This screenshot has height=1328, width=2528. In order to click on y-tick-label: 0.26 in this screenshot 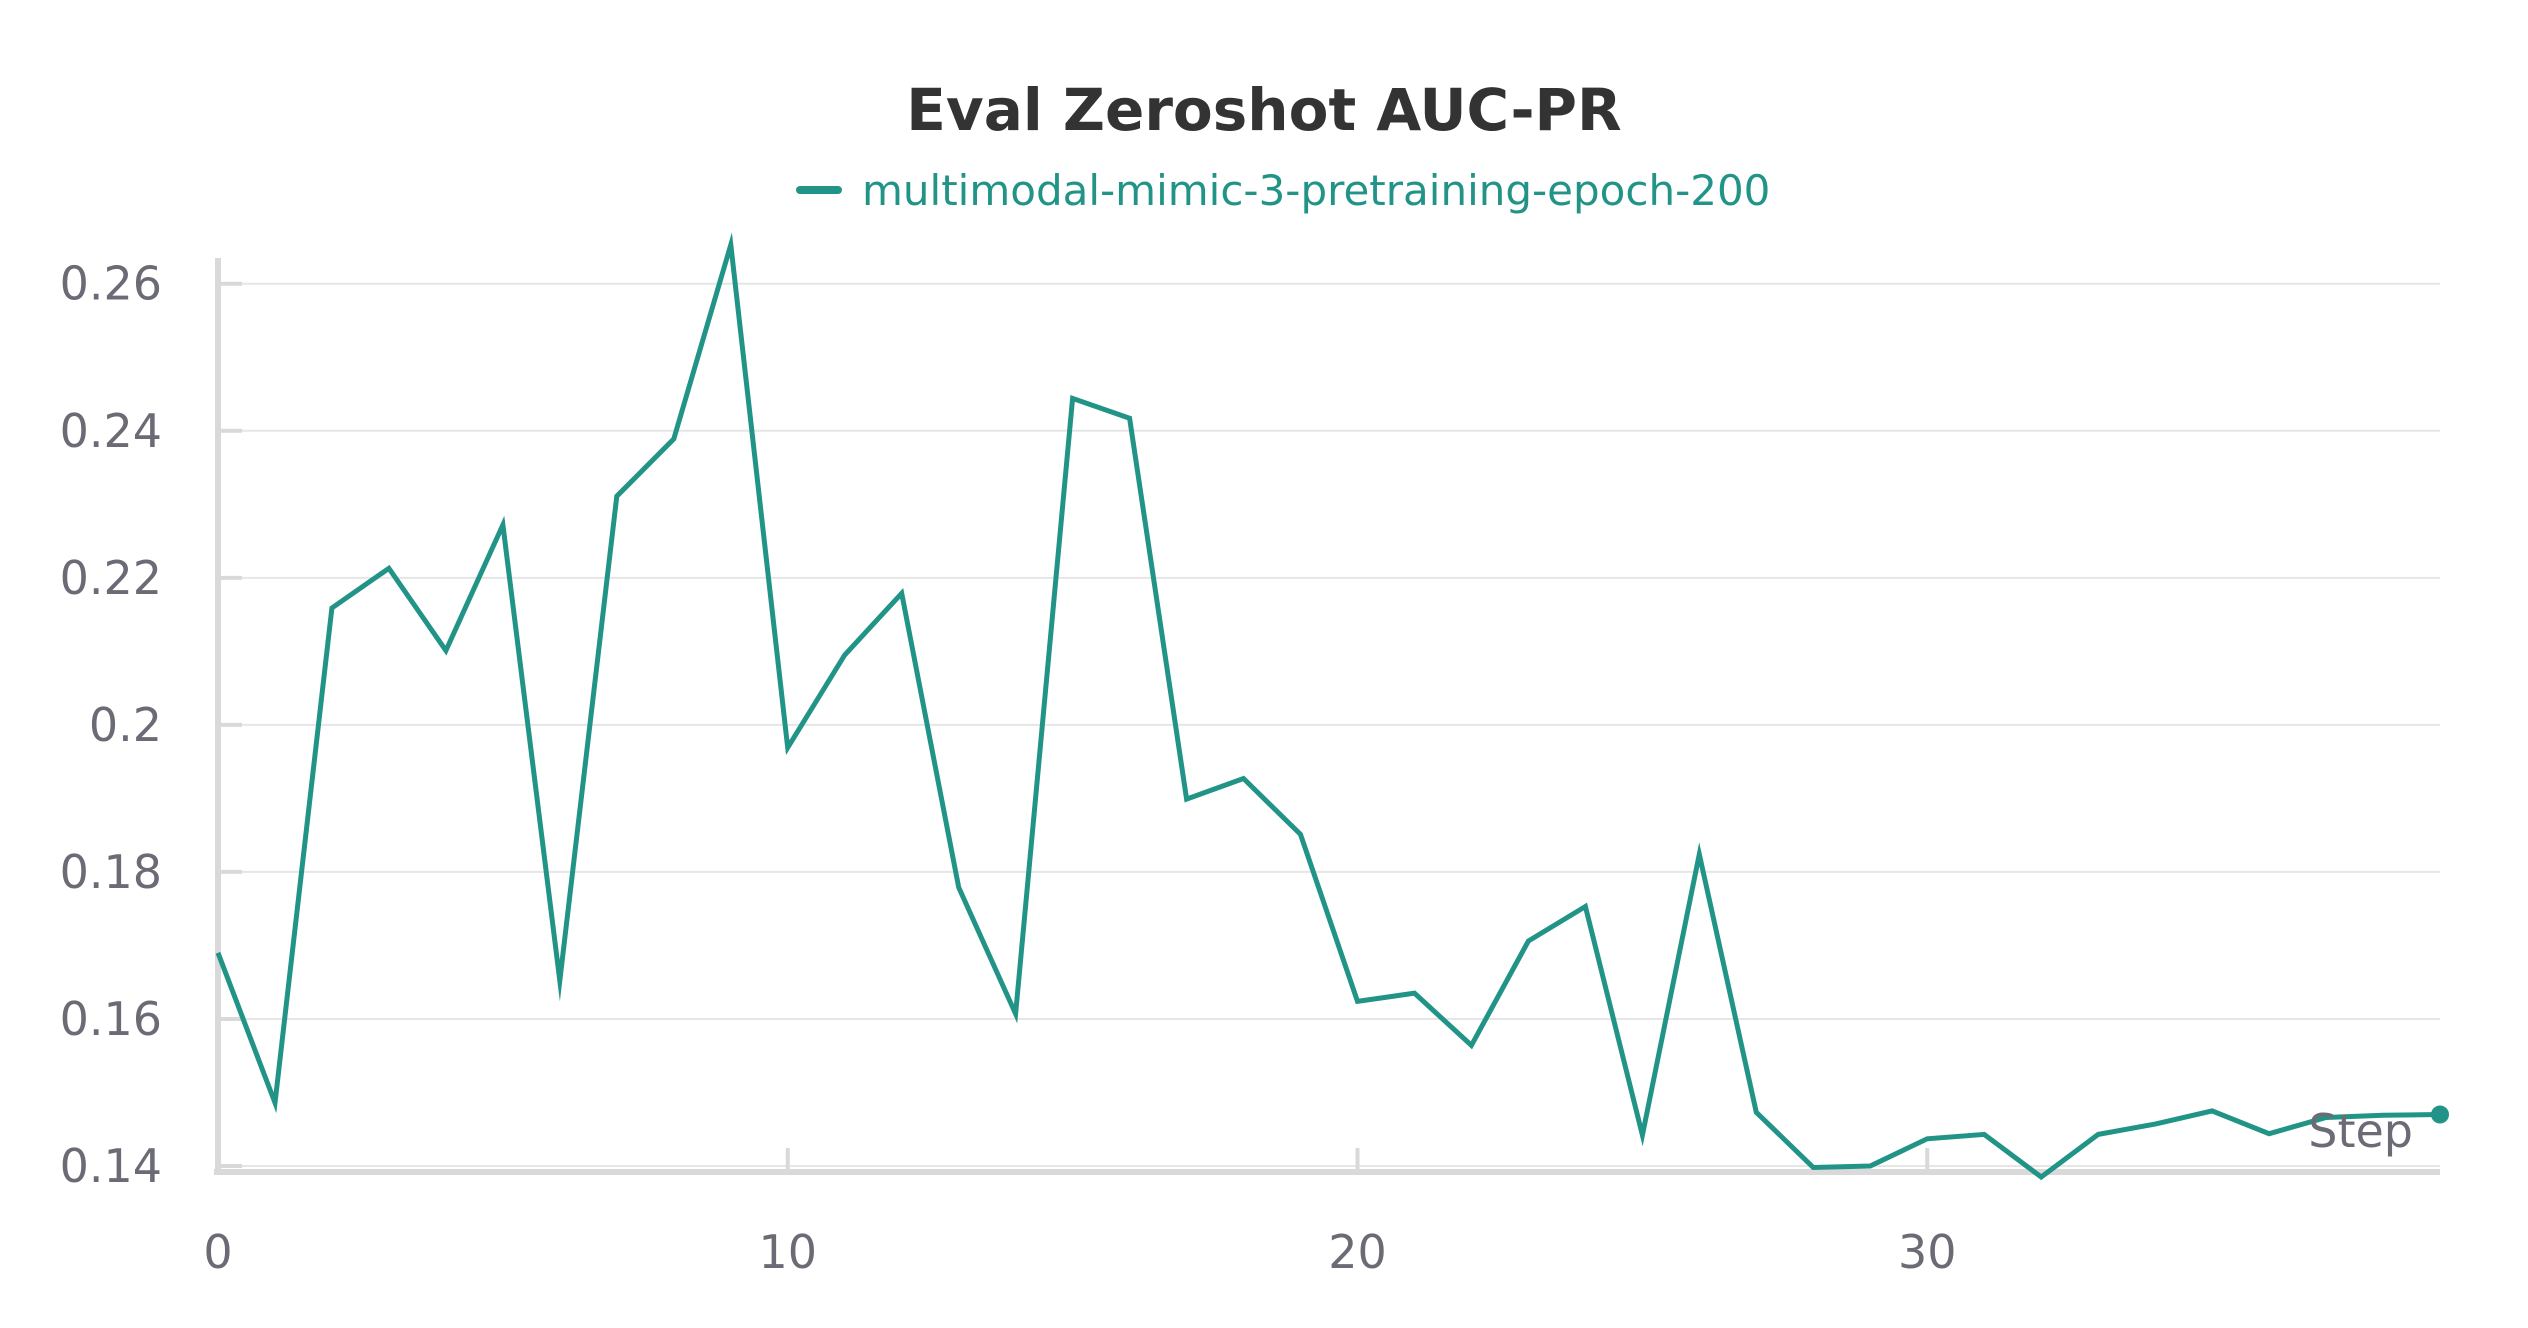, I will do `click(111, 284)`.